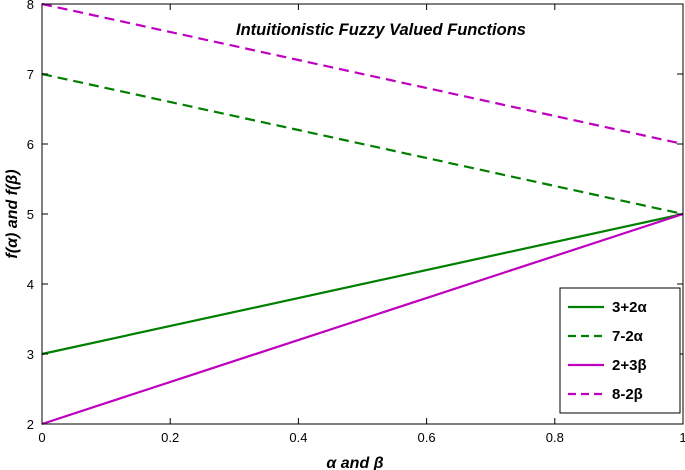 This screenshot has width=685, height=470. Describe the element at coordinates (170, 437) in the screenshot. I see `x-tick-label: 0.2` at that location.